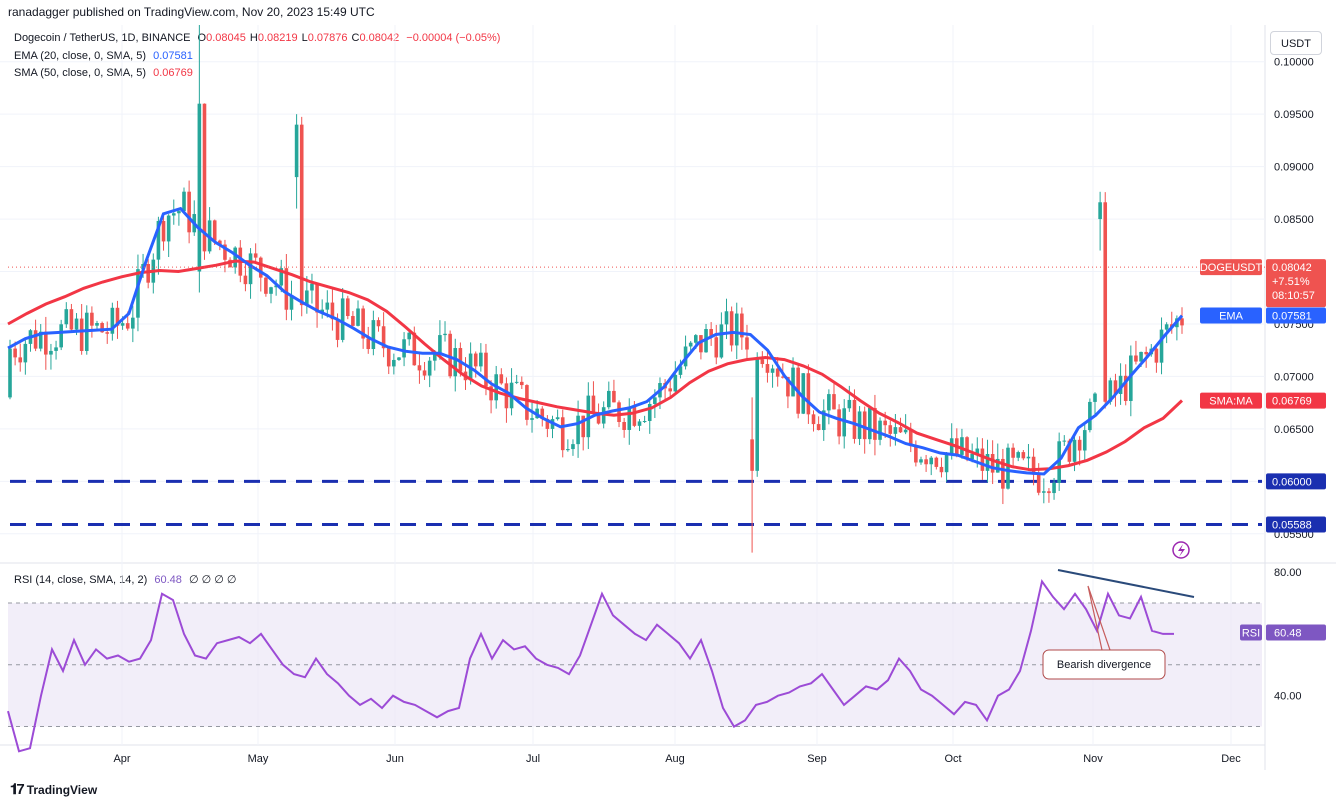  Describe the element at coordinates (453, 38) in the screenshot. I see `price-change: −0.00004 (−0.05%)` at that location.